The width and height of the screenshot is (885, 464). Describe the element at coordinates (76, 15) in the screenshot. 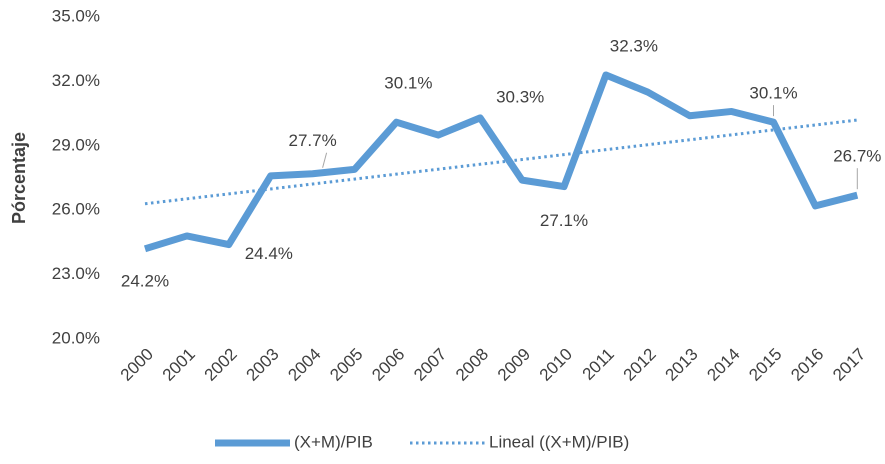

I see `y-tick-label: 35.0%` at that location.